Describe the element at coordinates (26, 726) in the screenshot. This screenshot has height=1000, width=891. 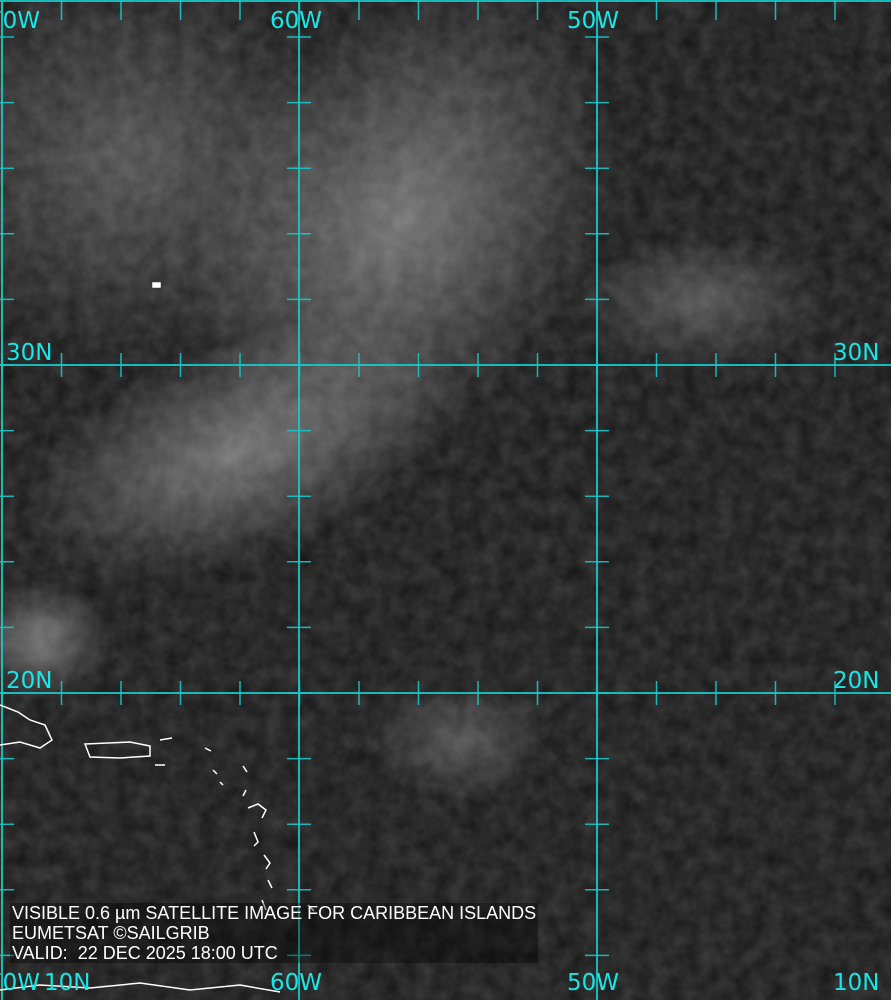
I see `hispaniola-coast` at that location.